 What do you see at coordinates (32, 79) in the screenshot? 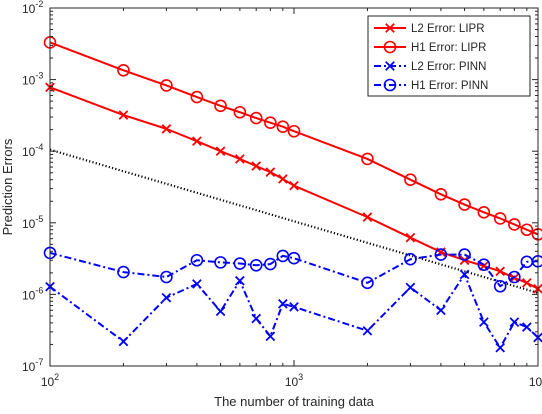
I see `y-tick-label: 10⁻³` at bounding box center [32, 79].